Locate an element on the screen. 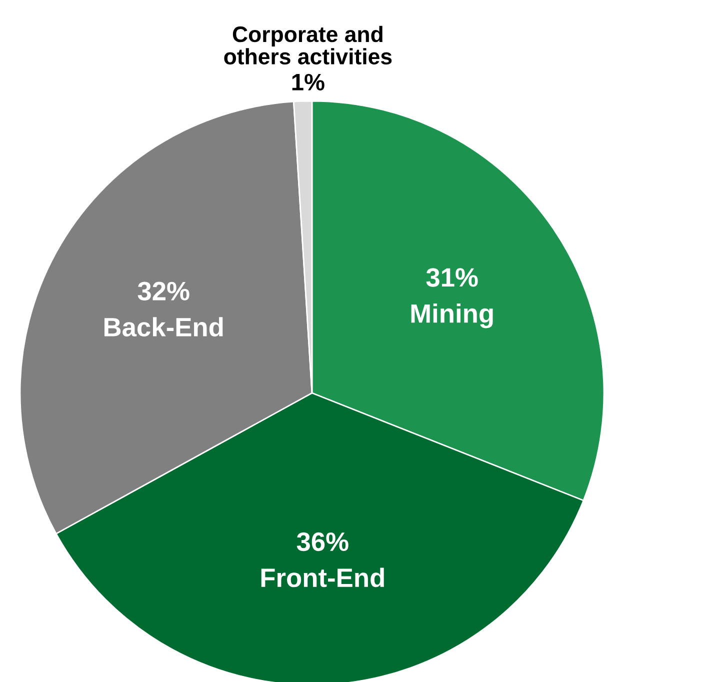 The image size is (703, 682). slice-label: Front-End is located at coordinates (322, 578).